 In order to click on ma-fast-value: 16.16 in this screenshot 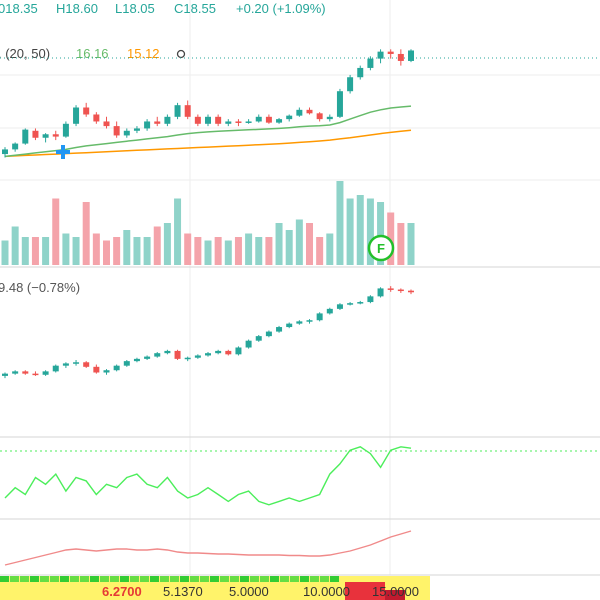, I will do `click(92, 53)`.